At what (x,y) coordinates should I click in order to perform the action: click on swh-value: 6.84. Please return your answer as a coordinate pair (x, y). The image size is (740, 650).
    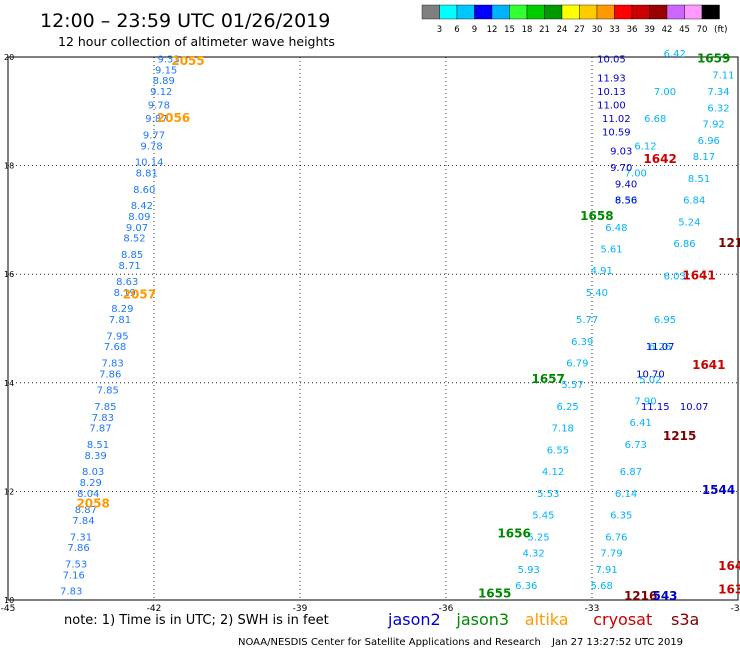
    Looking at the image, I should click on (694, 201).